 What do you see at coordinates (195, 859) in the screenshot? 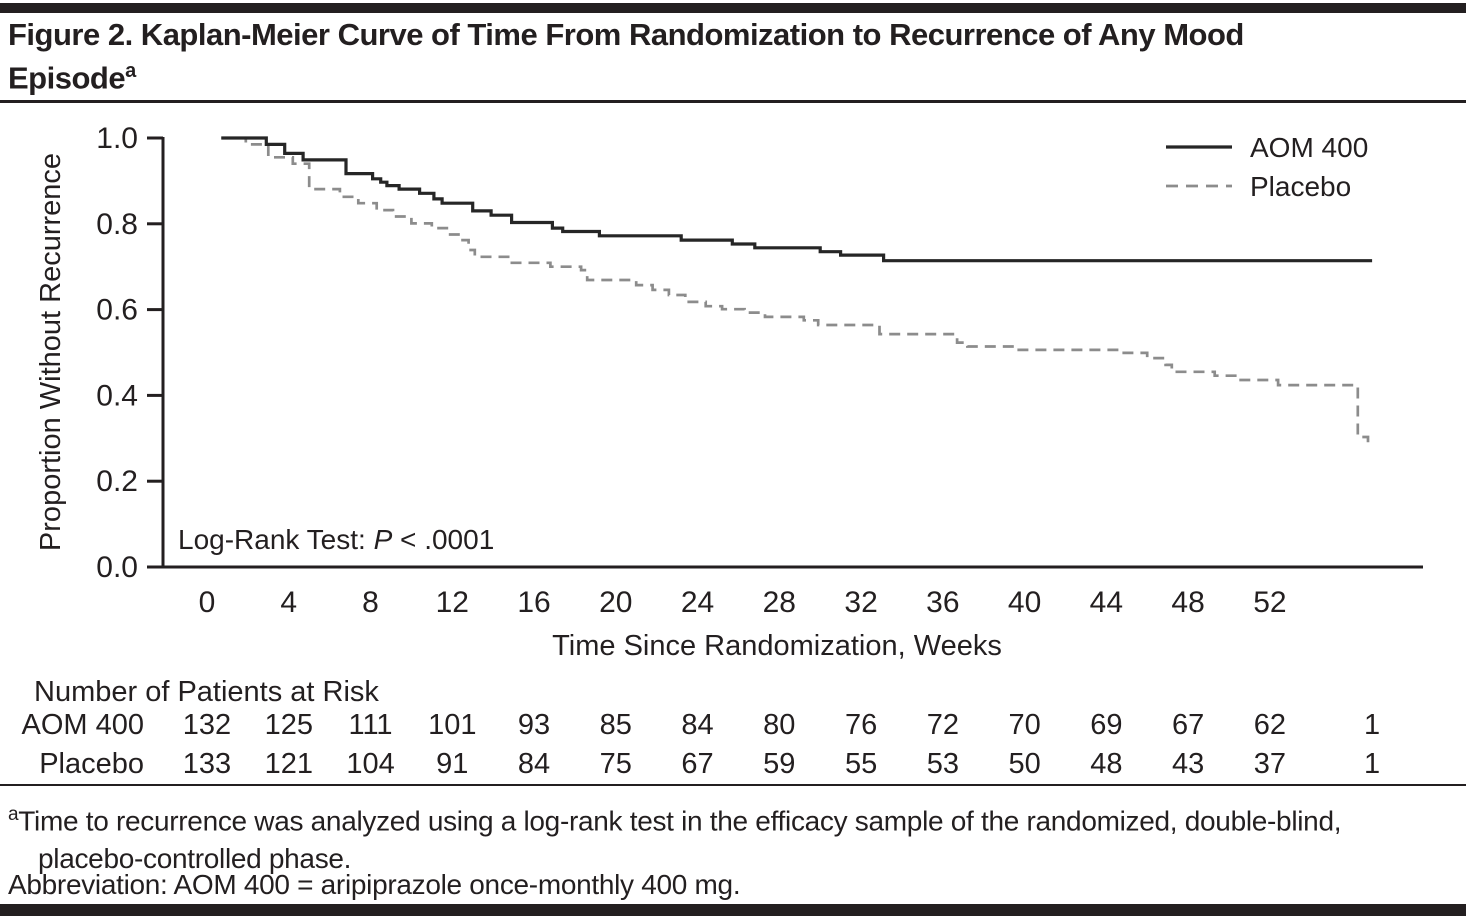
I see `footnote-line2: placebo-controlled phase.` at bounding box center [195, 859].